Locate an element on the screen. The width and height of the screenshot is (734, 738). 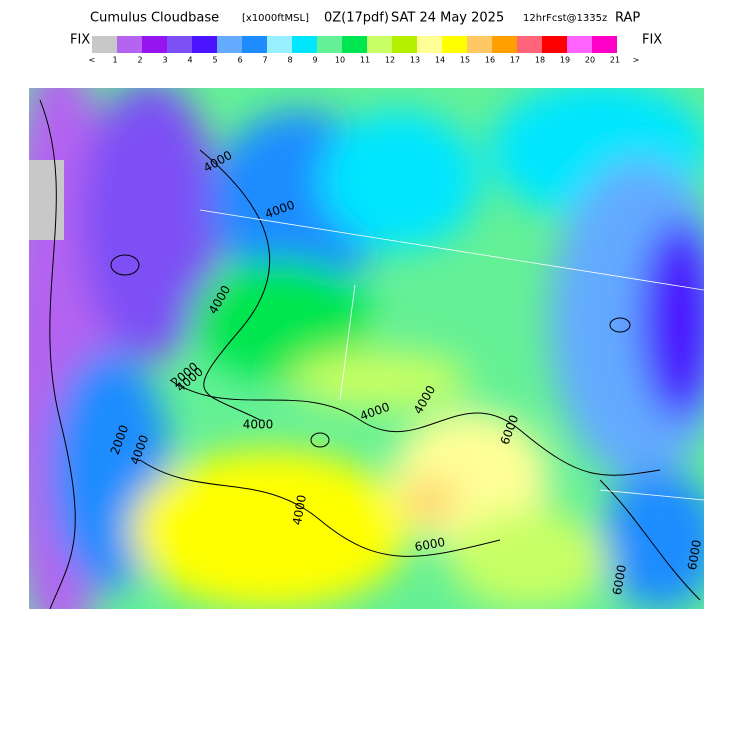
header-run: 0Z(17pdf) is located at coordinates (356, 18).